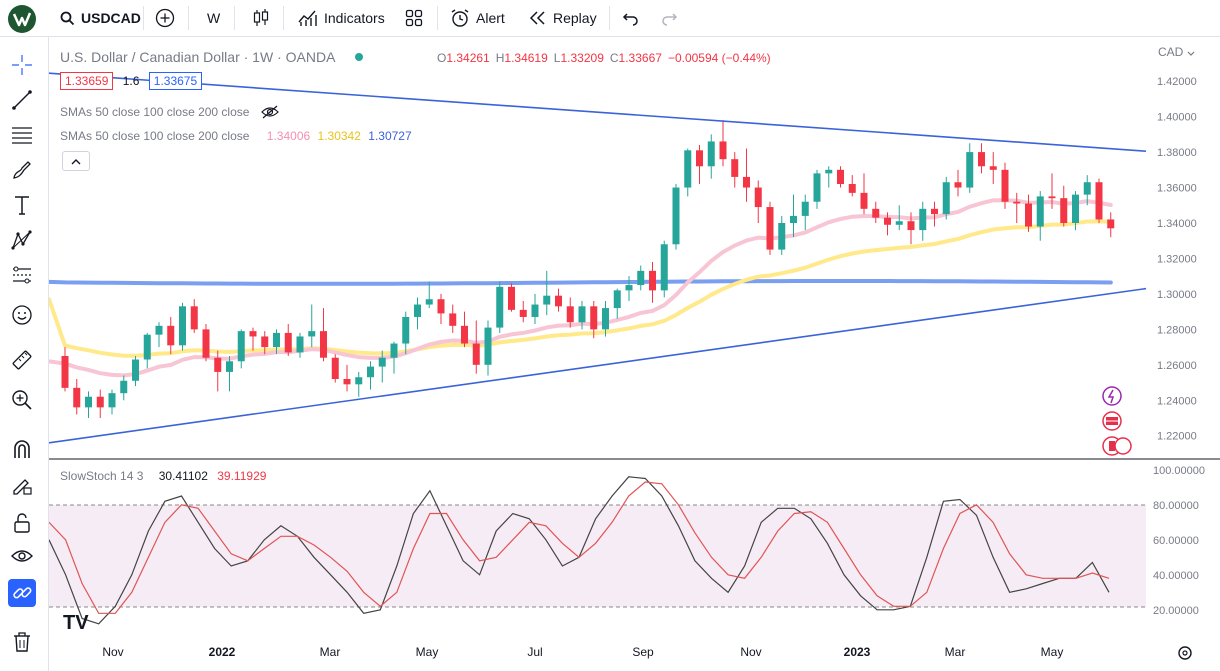  Describe the element at coordinates (100, 18) in the screenshot. I see `symbol-search: USDCAD` at that location.